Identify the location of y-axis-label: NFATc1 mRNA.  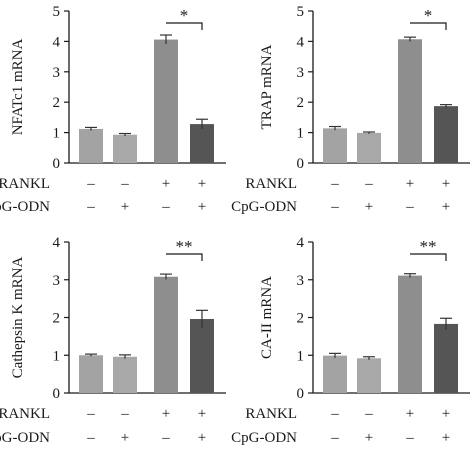
(18, 87).